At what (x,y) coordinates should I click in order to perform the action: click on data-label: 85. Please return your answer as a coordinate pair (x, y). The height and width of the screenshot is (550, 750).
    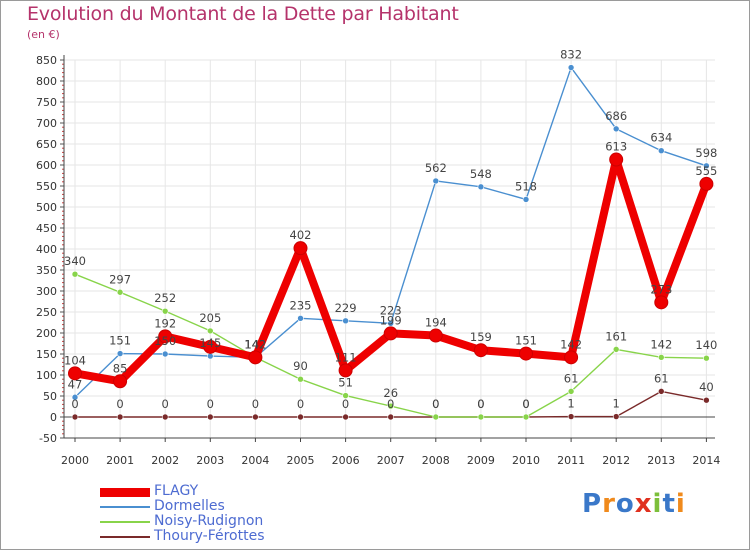
    Looking at the image, I should click on (120, 368).